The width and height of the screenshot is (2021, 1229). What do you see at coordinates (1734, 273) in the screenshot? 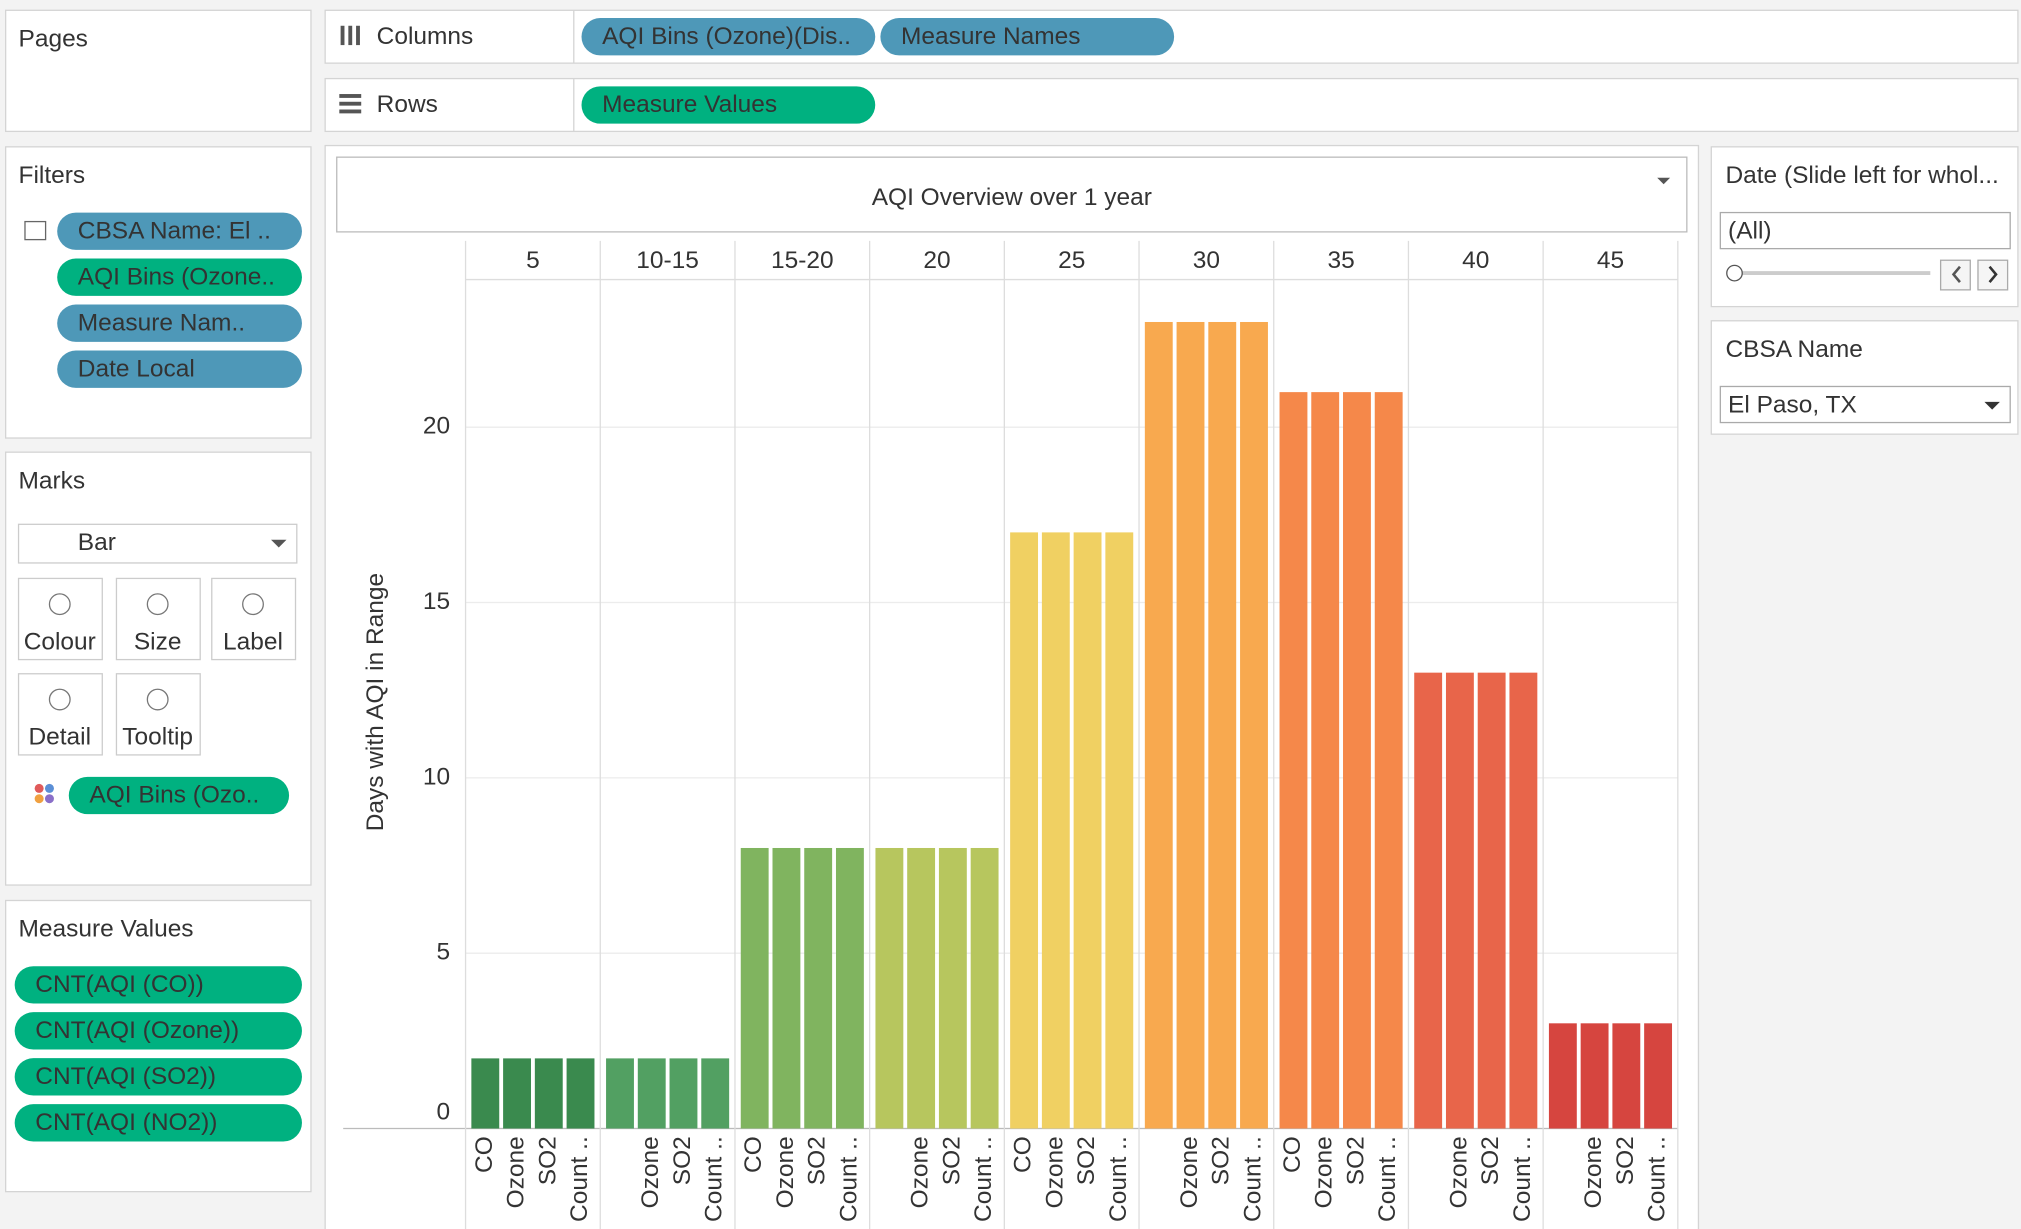
I see `slider-handle` at bounding box center [1734, 273].